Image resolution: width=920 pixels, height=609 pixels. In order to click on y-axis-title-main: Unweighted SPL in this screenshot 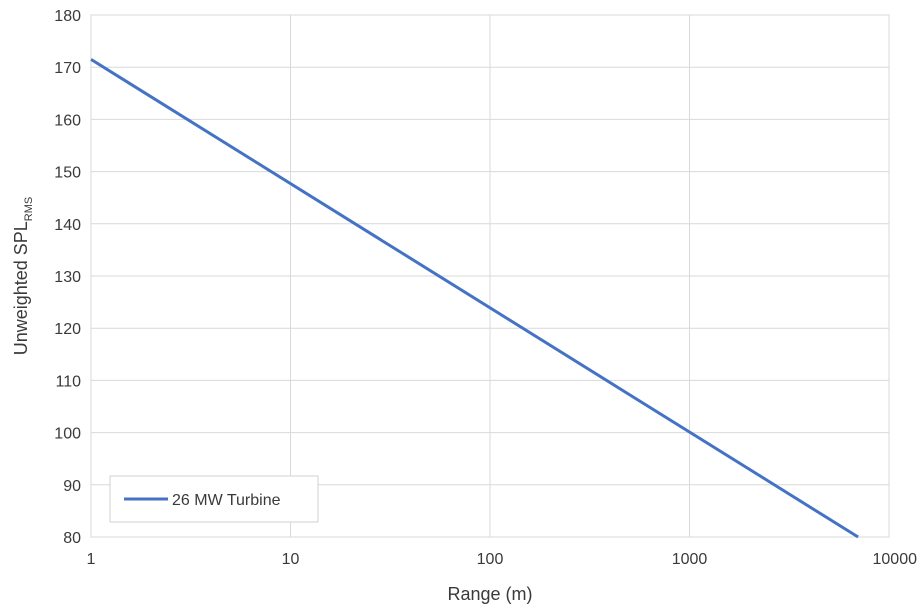, I will do `click(21, 288)`.